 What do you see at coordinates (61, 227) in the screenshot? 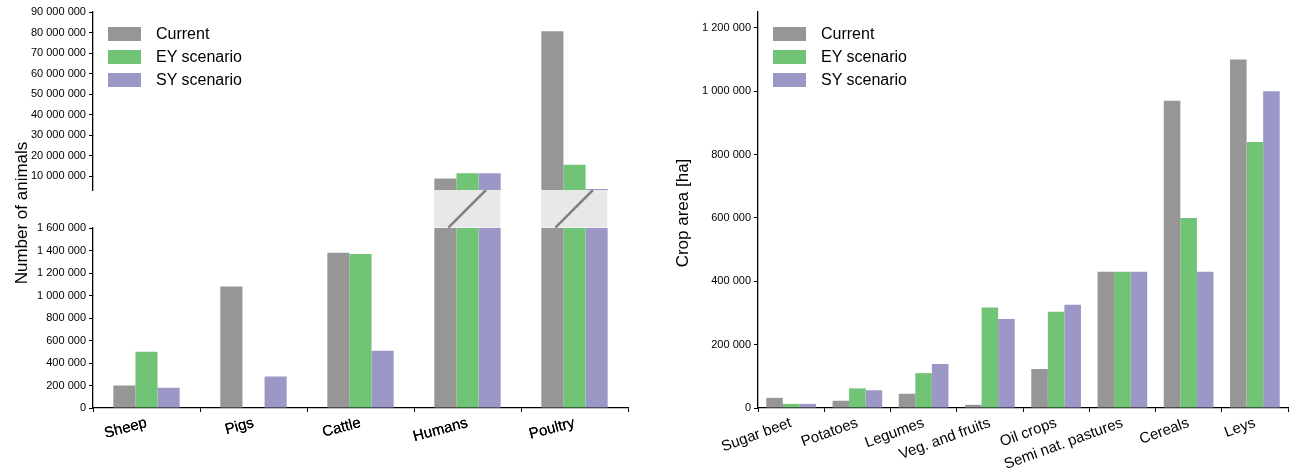
I see `y-tick-label: 1 600 000` at bounding box center [61, 227].